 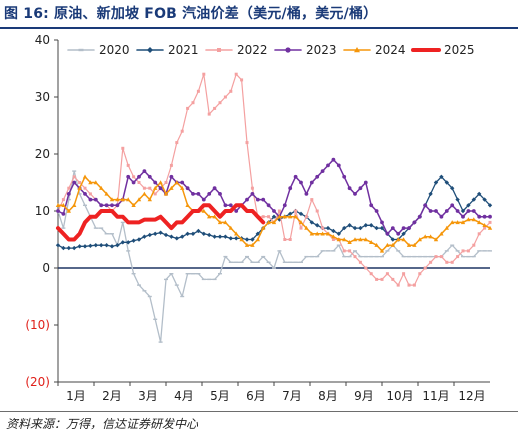 I want to click on y-tick-label: (10), so click(x=37, y=325).